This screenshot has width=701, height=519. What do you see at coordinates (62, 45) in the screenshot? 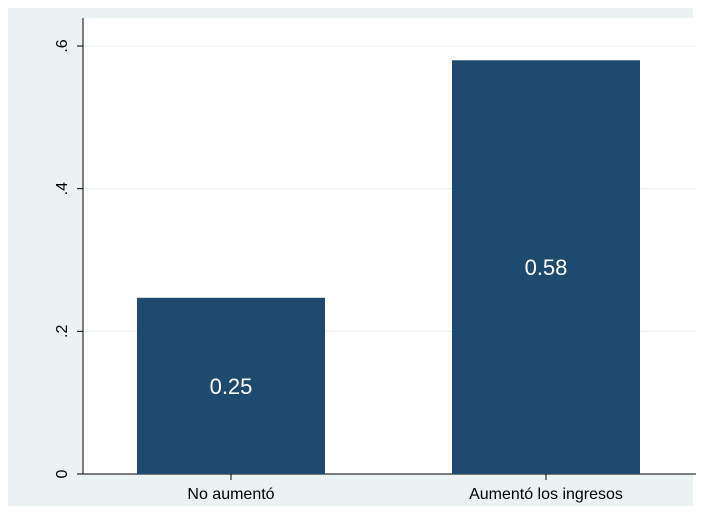
I see `y-tick-label: .6` at bounding box center [62, 45].